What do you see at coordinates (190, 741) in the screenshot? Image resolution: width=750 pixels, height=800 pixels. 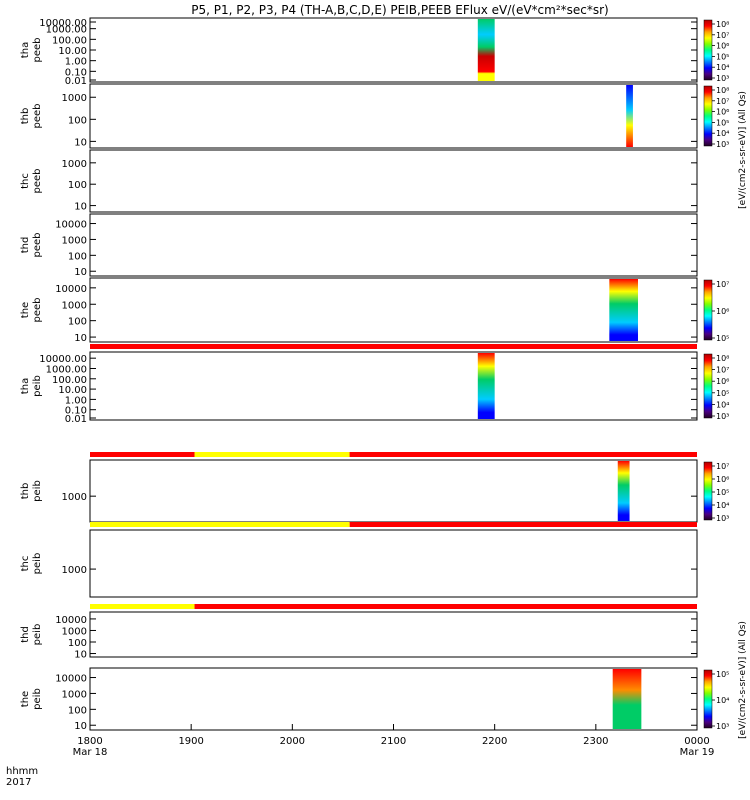 I see `x-tick-label: 1900` at bounding box center [190, 741].